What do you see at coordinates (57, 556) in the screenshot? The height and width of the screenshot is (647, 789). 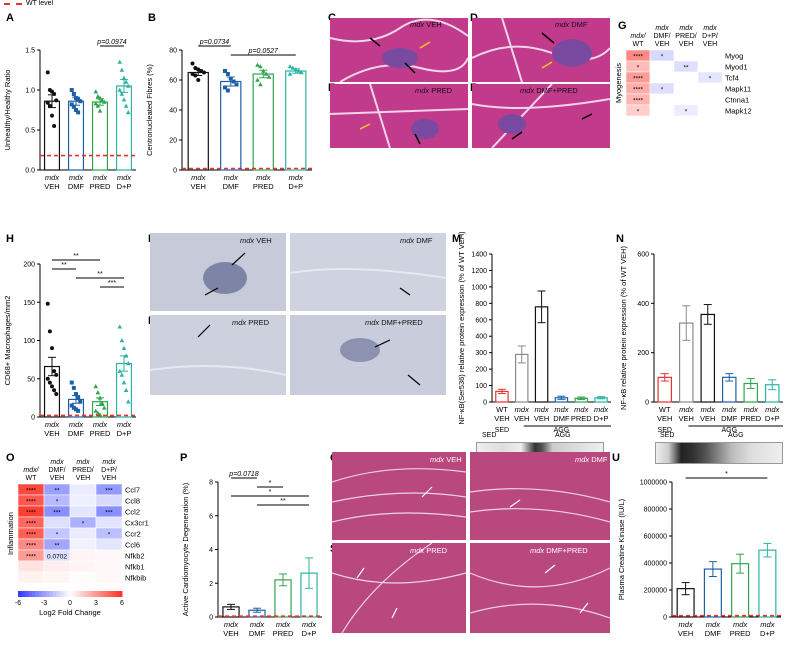 I see `heatmap-cell-label: 0.0702` at bounding box center [57, 556].